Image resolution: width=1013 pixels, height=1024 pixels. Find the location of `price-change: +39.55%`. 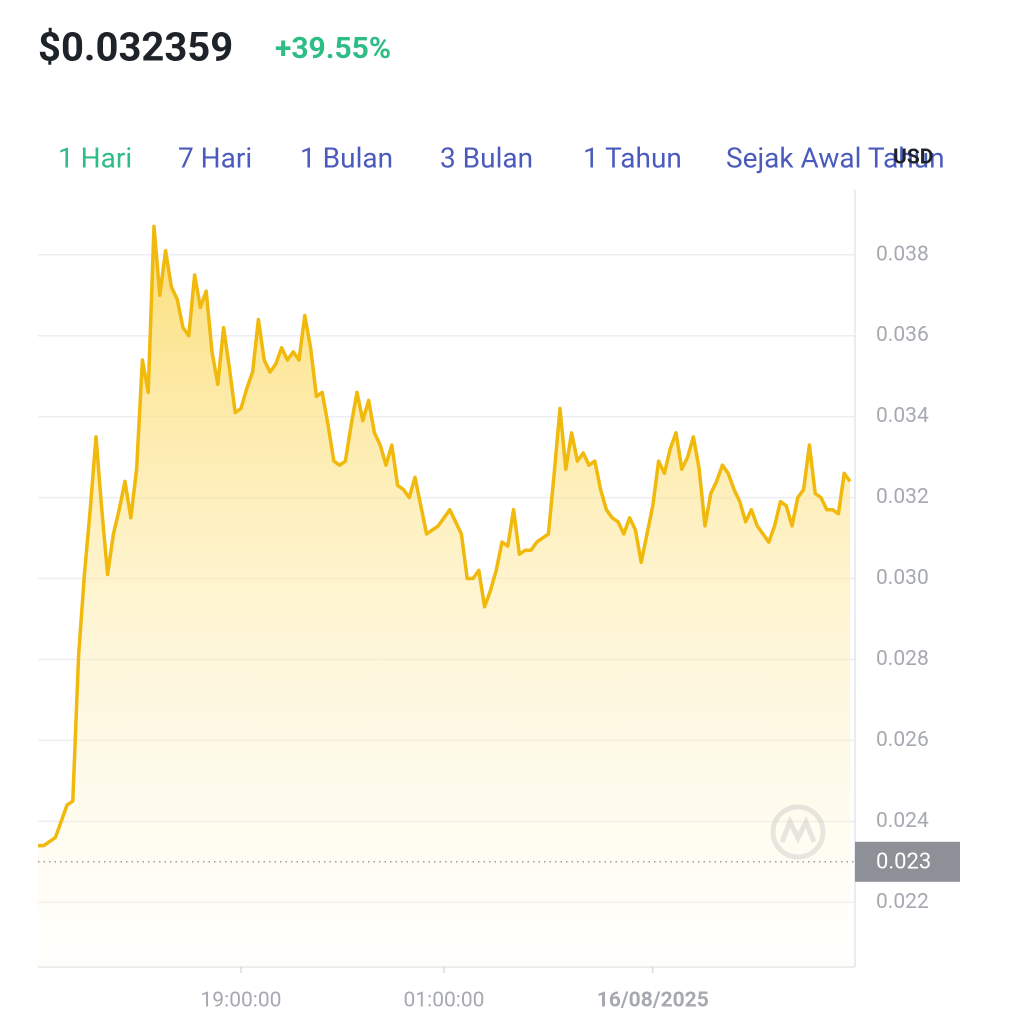

price-change: +39.55% is located at coordinates (333, 48).